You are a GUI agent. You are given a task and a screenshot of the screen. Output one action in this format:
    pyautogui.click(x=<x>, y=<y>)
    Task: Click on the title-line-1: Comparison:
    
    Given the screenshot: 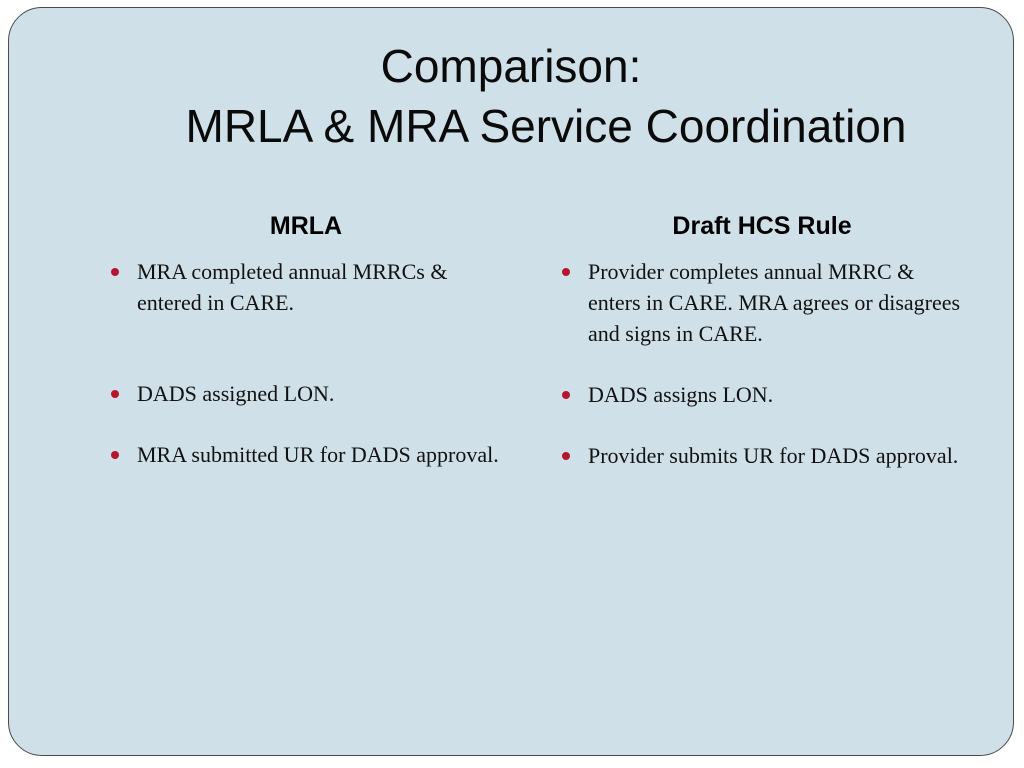 What is the action you would take?
    pyautogui.click(x=511, y=66)
    